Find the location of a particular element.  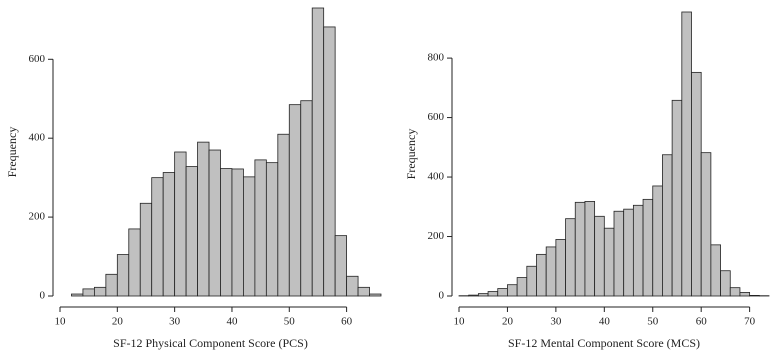

x-axis-label: SF-12 Physical Component Score (PCS) is located at coordinates (210, 343).